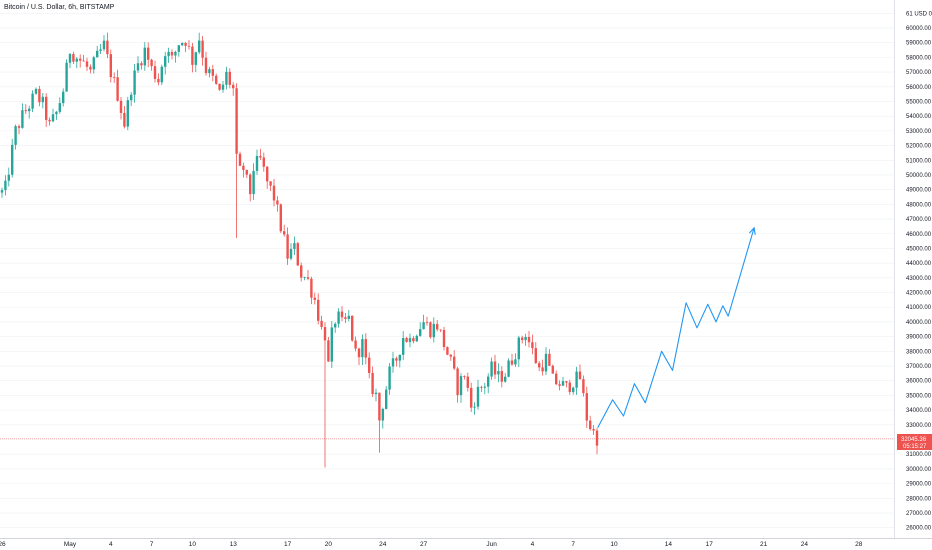  I want to click on x-tick-label: 26, so click(3, 544).